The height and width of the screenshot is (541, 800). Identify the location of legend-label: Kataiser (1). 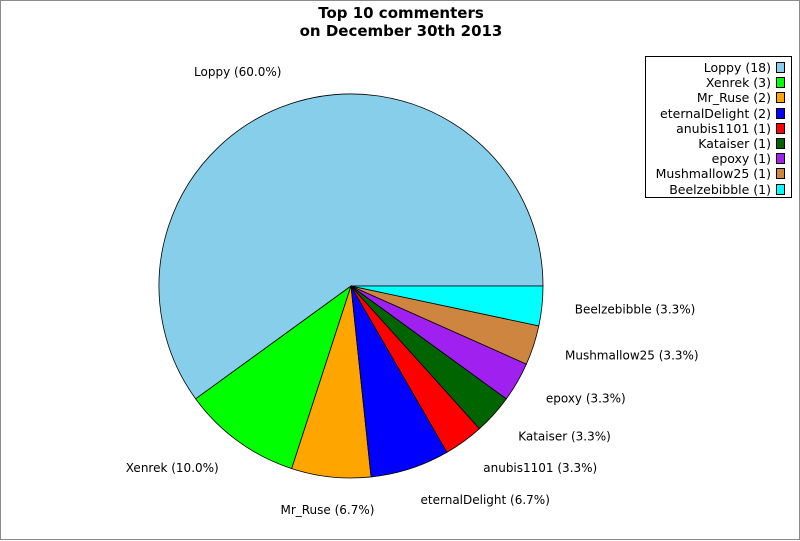
(734, 144).